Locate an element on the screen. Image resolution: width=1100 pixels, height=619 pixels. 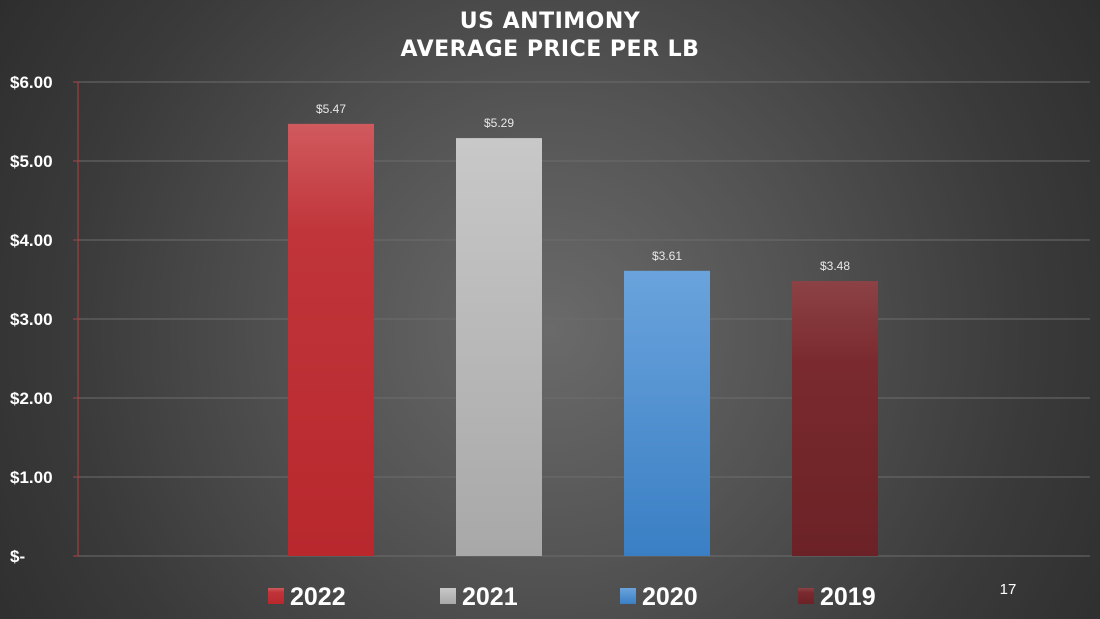
legend-label-2020: 2020 is located at coordinates (670, 597).